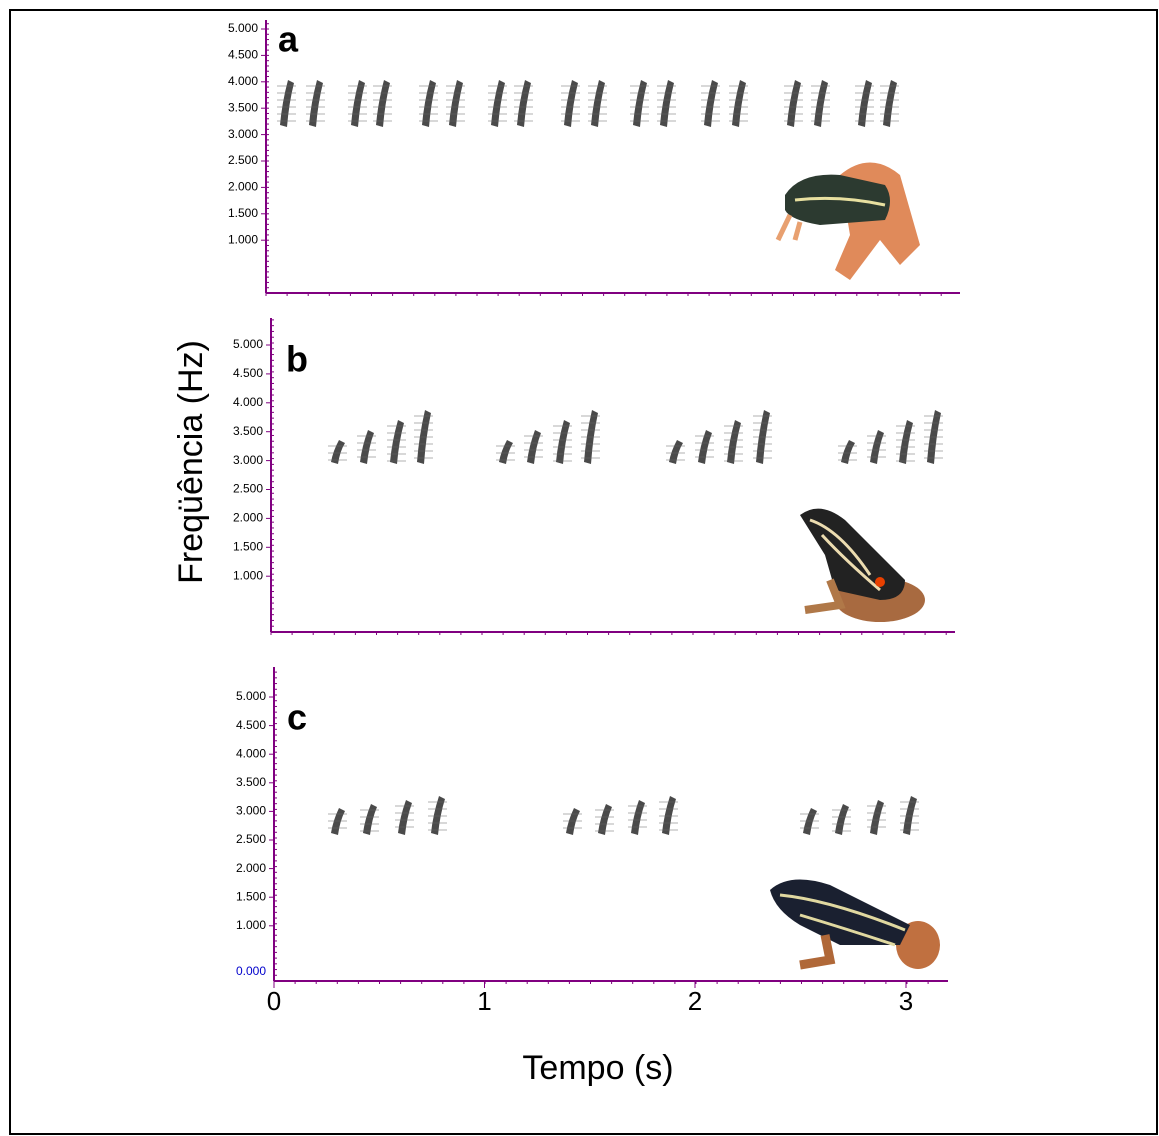  I want to click on panel-label: c, so click(297, 717).